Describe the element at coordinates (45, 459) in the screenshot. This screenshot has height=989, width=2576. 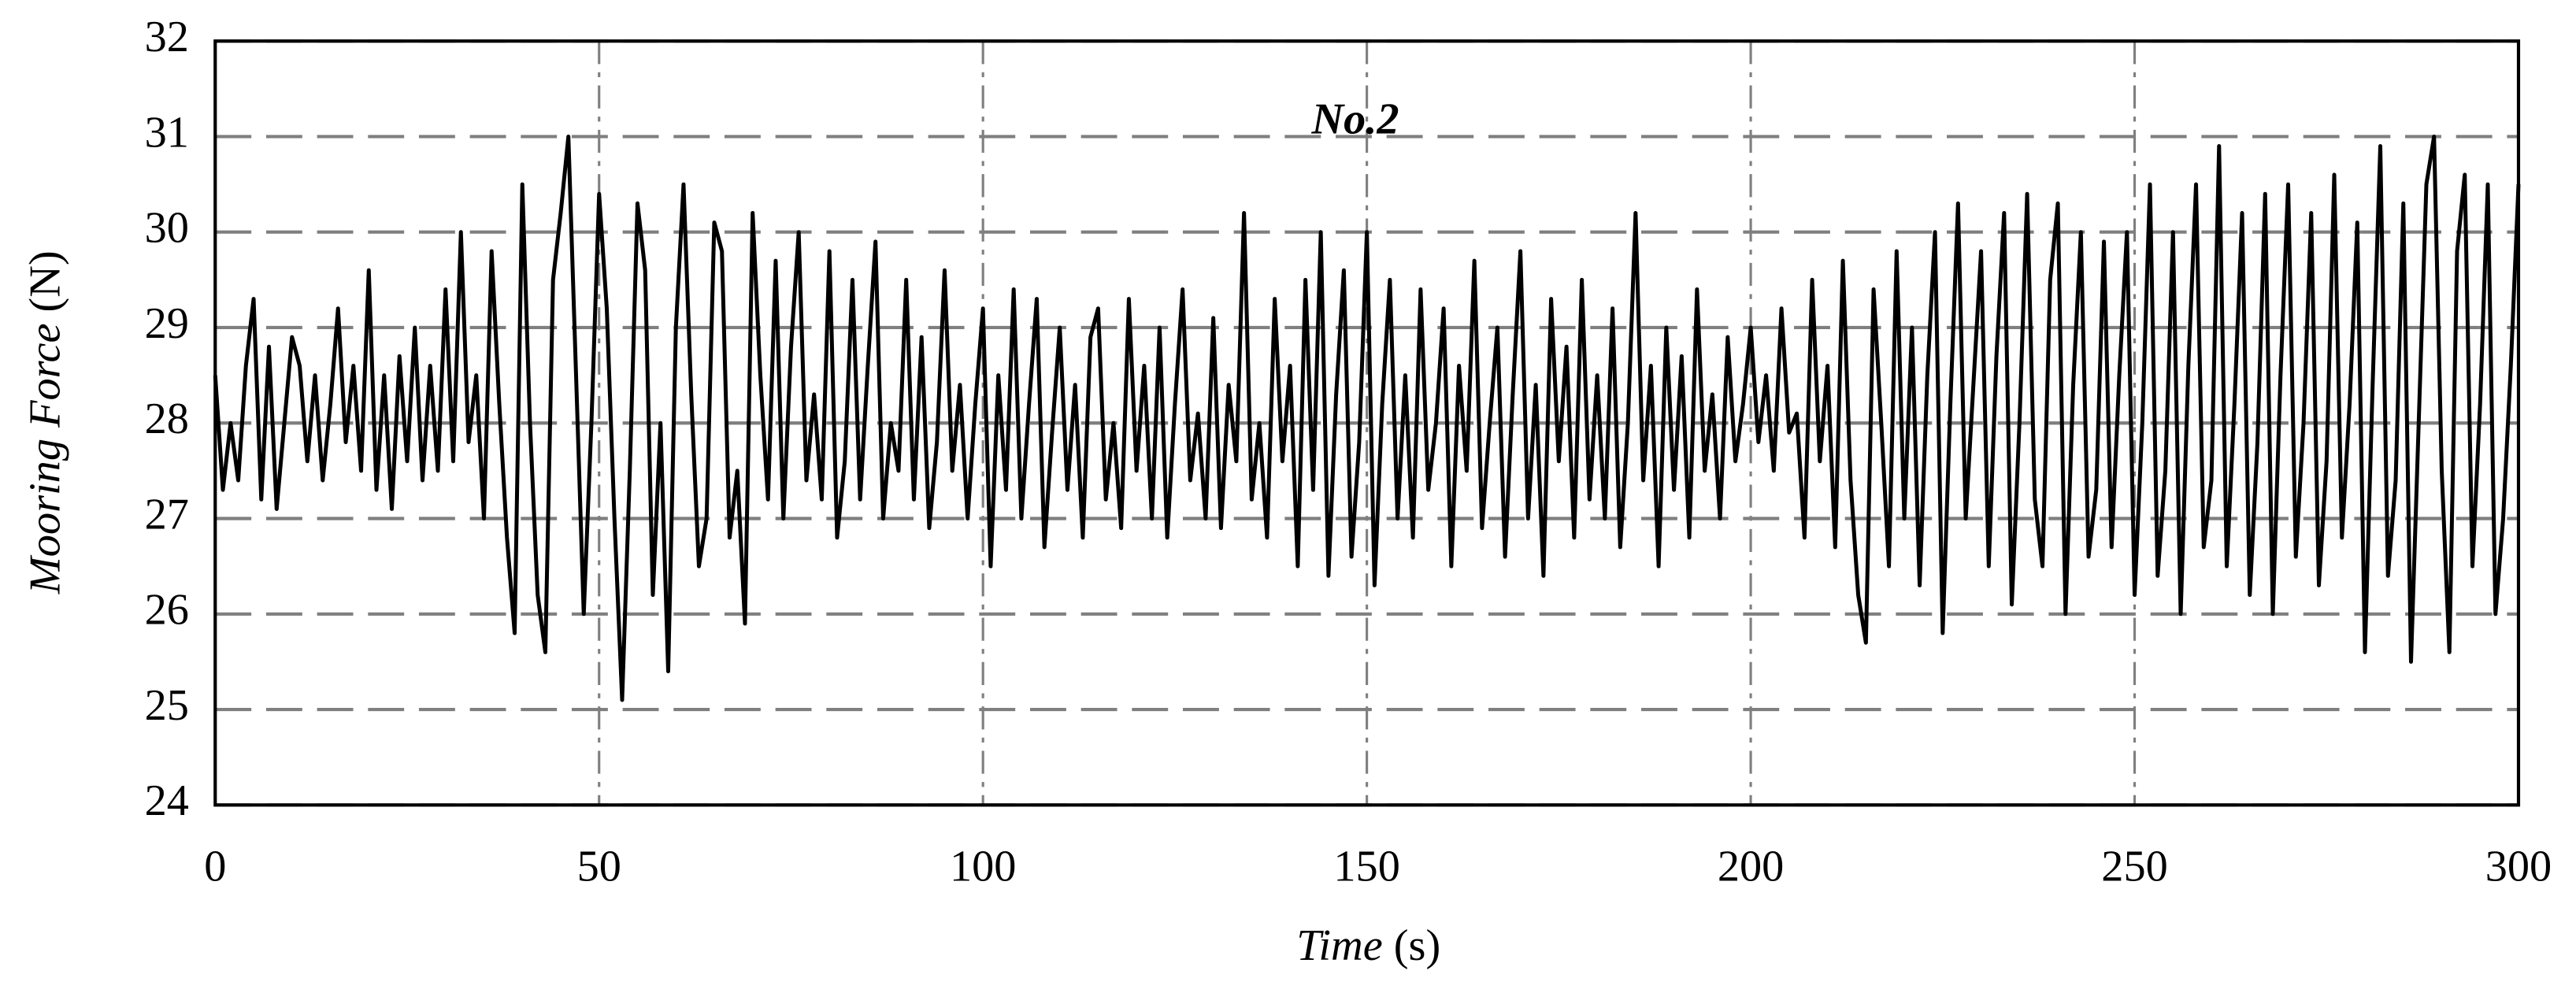
I see `y-label-name: Mooring Force` at that location.